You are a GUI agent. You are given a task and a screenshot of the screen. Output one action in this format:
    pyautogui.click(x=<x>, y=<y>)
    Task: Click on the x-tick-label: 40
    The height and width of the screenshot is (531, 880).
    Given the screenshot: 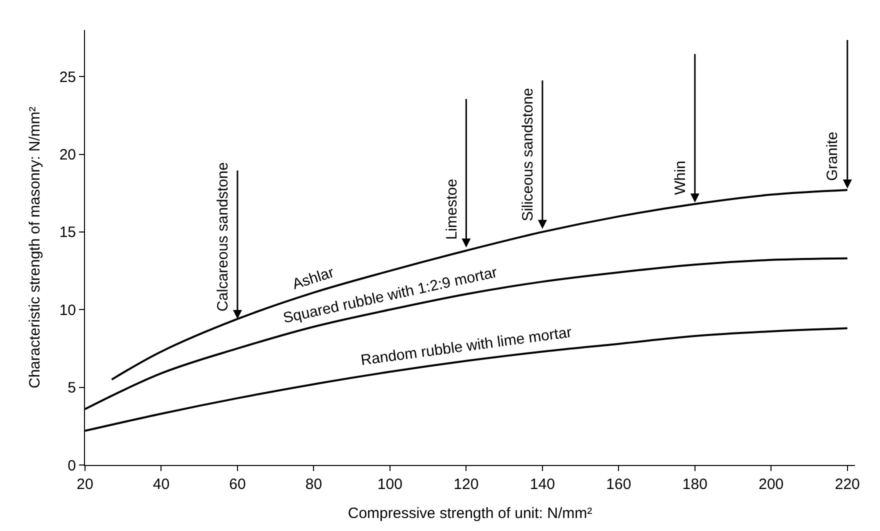 What is the action you would take?
    pyautogui.click(x=161, y=484)
    